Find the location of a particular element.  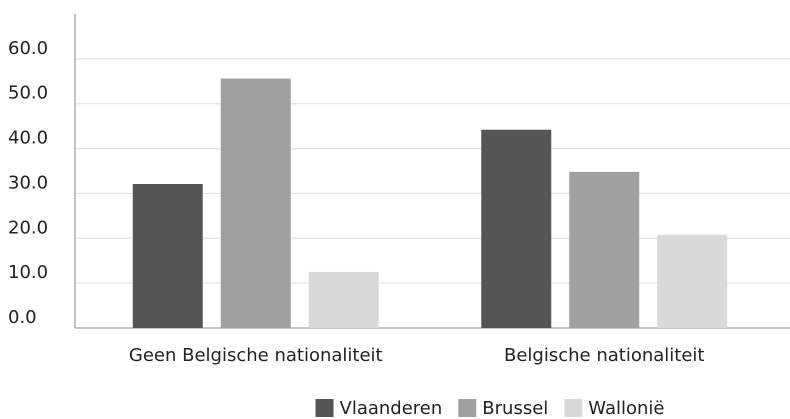

x-tick-label: Geen Belgische nationaliteit is located at coordinates (256, 355).